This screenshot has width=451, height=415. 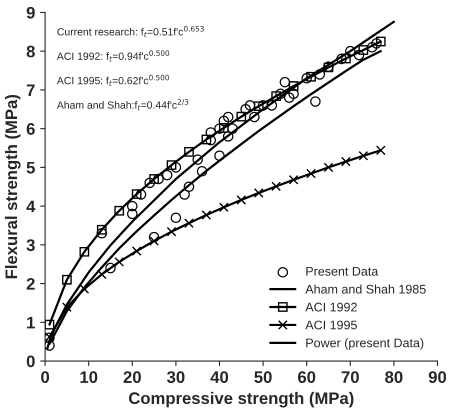 I want to click on y-tick-label: 7, so click(x=30, y=90).